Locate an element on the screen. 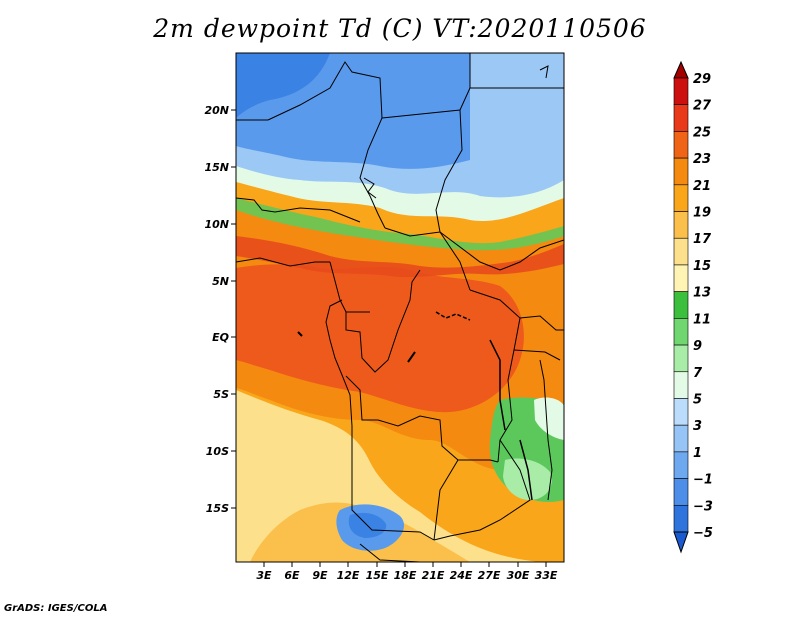  lat-tick-label: 15S is located at coordinates (217, 508).